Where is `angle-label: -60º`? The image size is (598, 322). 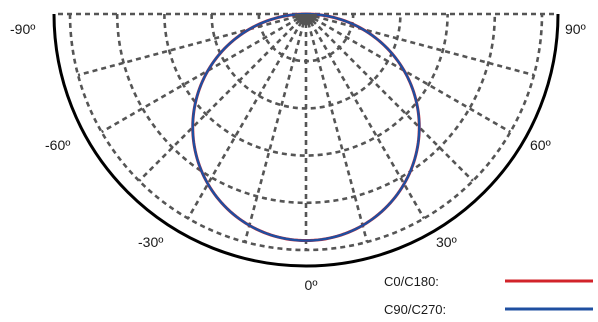 angle-label: -60º is located at coordinates (57, 145).